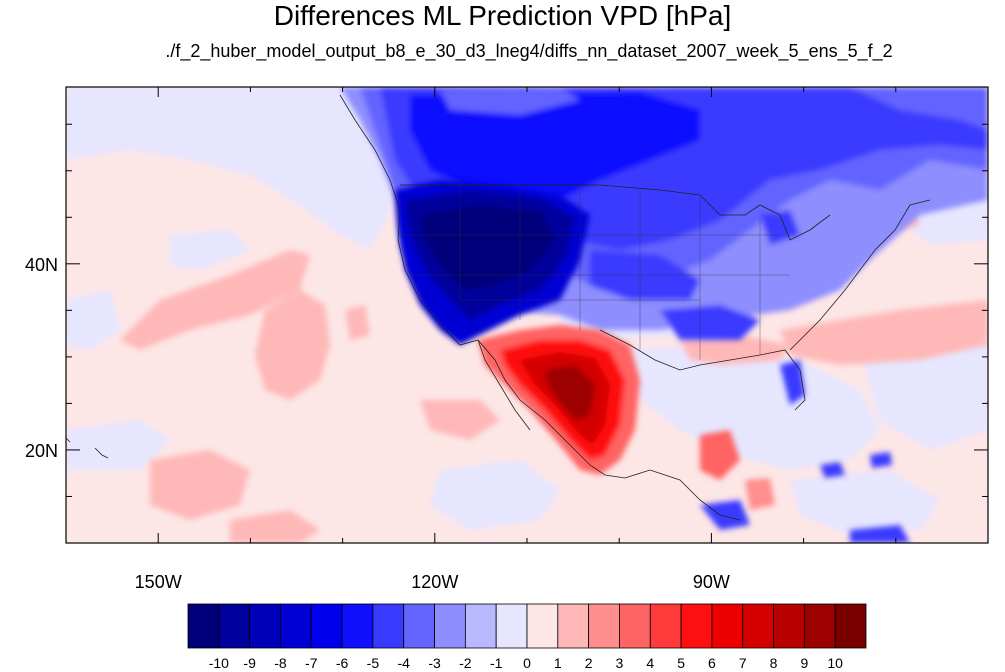  Describe the element at coordinates (280, 663) in the screenshot. I see `colorbar-label: -8` at that location.